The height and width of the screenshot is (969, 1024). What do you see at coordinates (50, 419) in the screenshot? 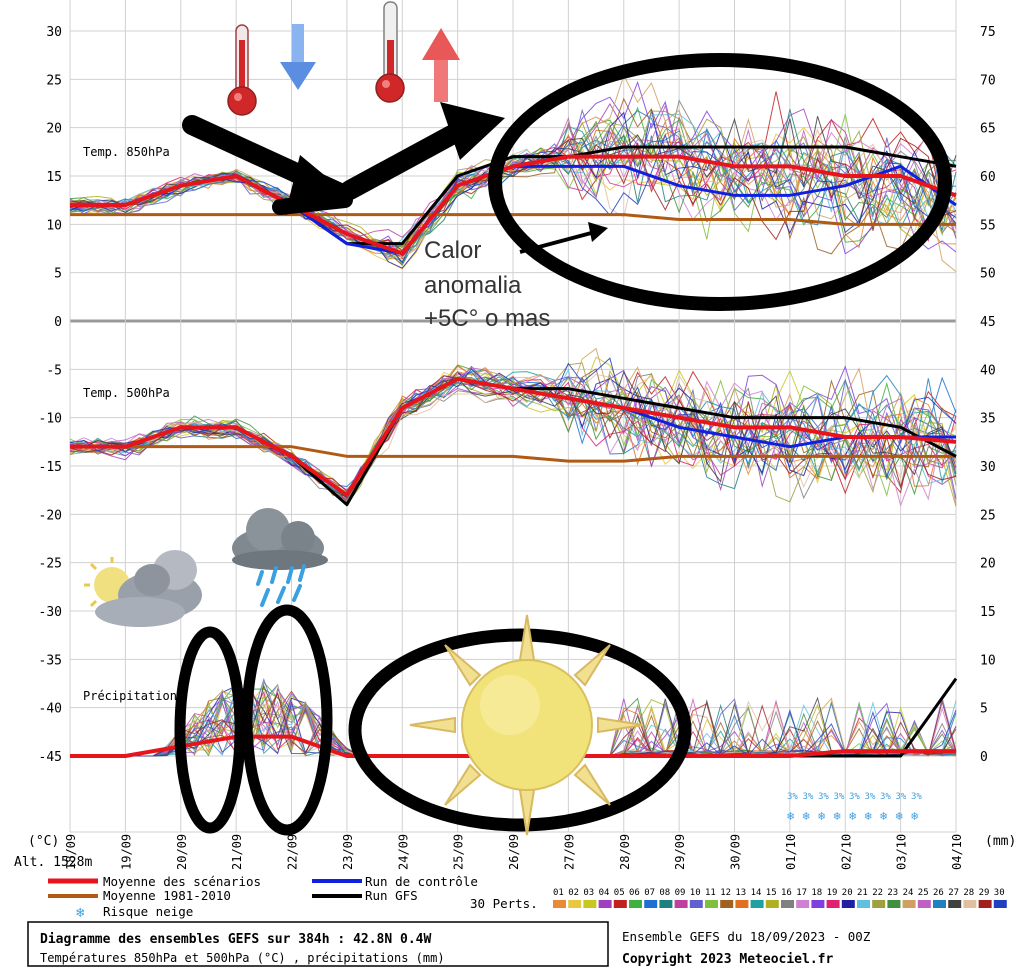
I see `y-tick-left: -10` at bounding box center [50, 419].